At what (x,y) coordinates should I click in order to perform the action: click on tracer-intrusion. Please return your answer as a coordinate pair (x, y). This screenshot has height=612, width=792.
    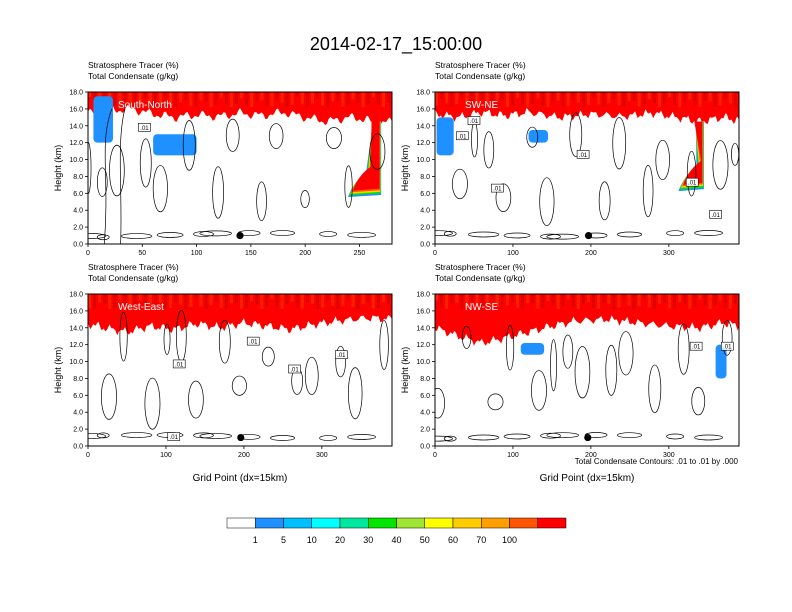
    Looking at the image, I should click on (693, 153).